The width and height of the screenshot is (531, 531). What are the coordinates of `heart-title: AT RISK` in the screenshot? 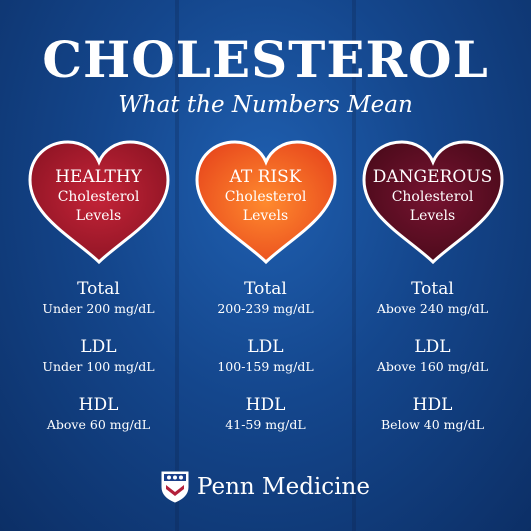 It's located at (265, 177).